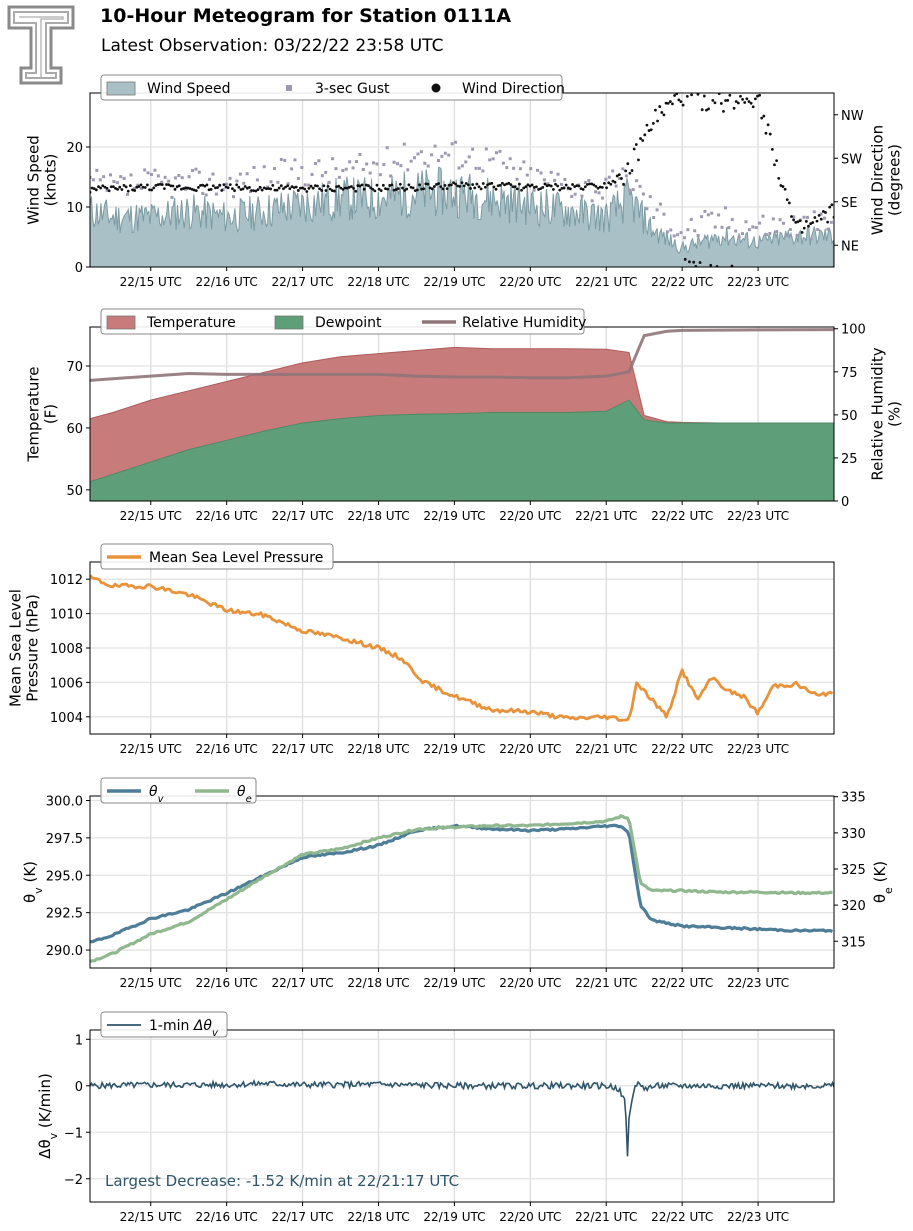 The height and width of the screenshot is (1231, 913). What do you see at coordinates (184, 1028) in the screenshot?
I see `legend-label: 1-min Δθv` at bounding box center [184, 1028].